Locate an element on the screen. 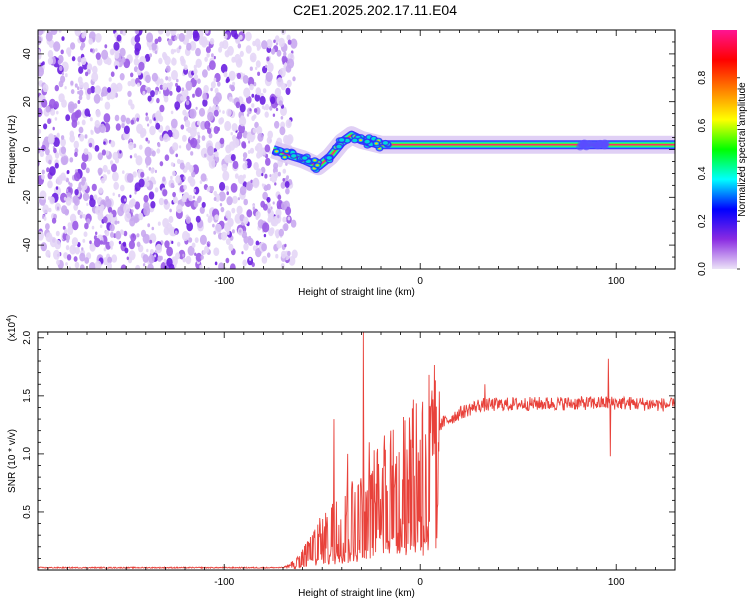 The image size is (750, 600). spectrogram-y-tick-label: 40 is located at coordinates (27, 54).